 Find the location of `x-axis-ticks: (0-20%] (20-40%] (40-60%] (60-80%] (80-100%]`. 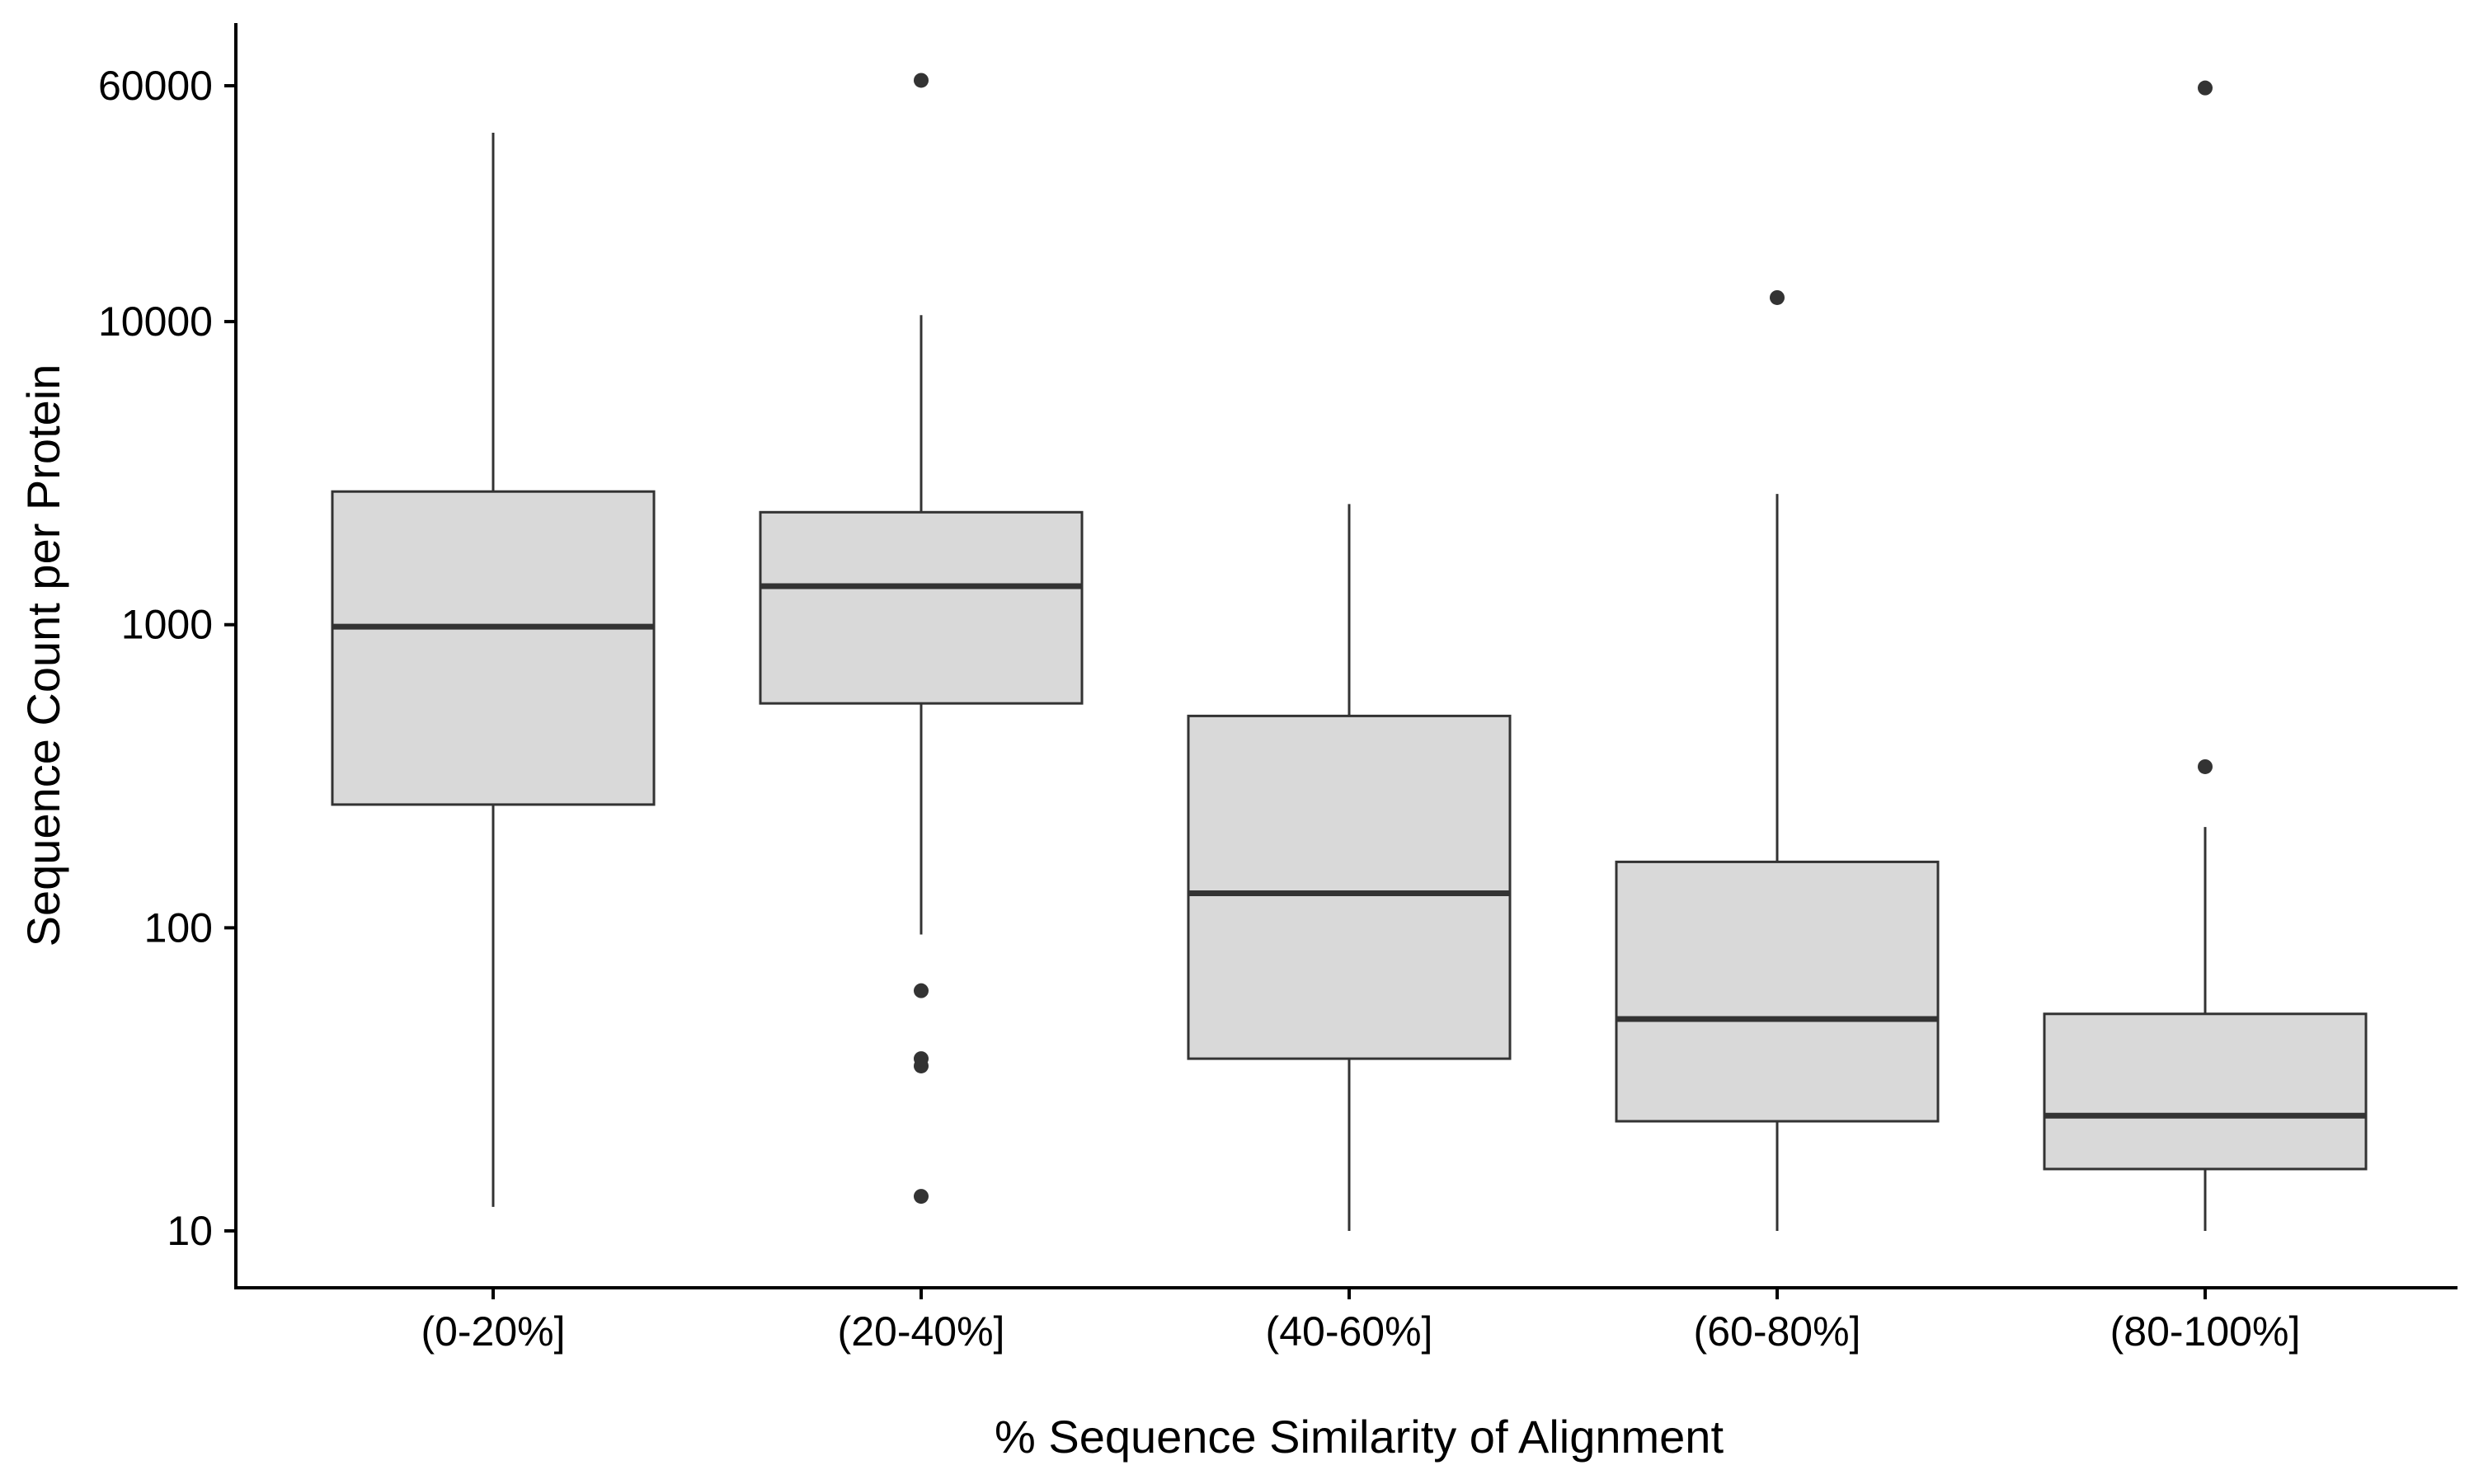

x-axis-ticks: (0-20%] (20-40%] (40-60%] (60-80%] (80-100%] is located at coordinates (1360, 1321).